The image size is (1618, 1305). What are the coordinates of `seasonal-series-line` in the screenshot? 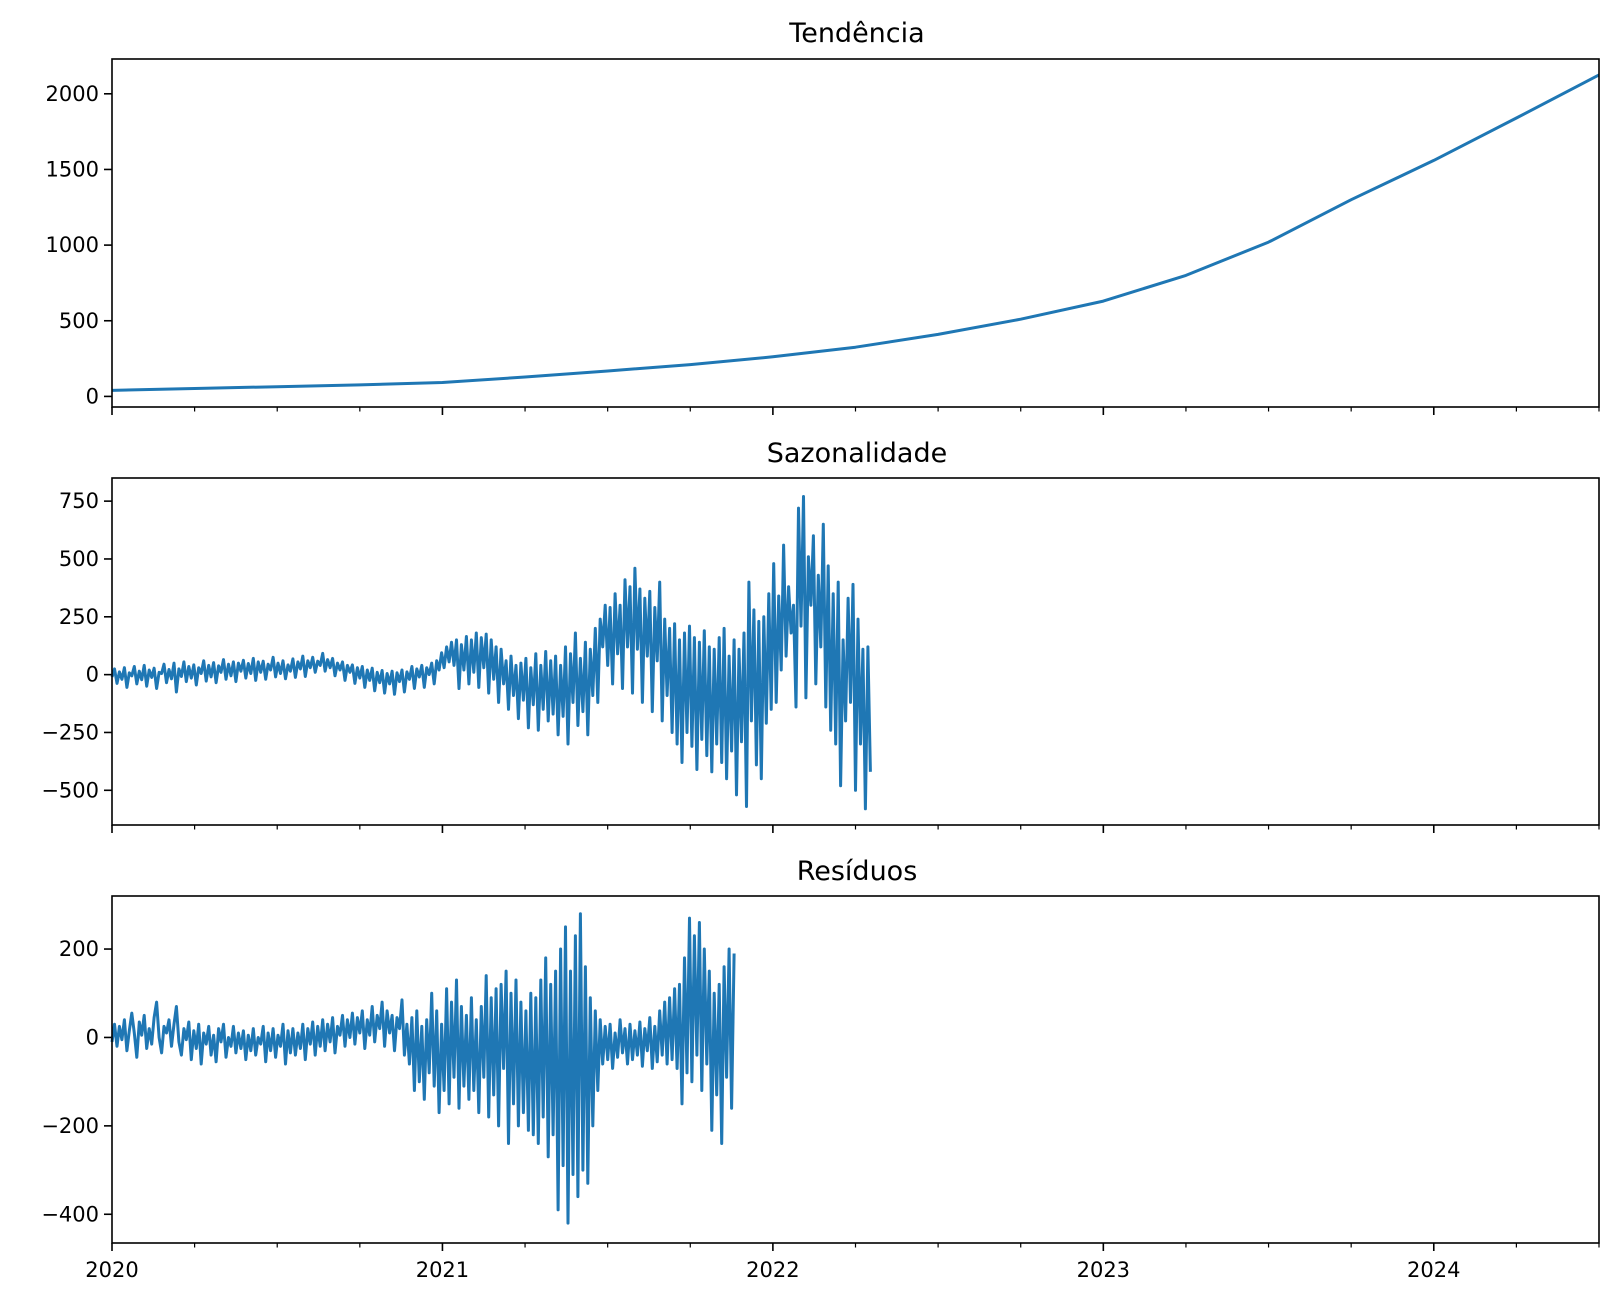 It's located at (491, 653).